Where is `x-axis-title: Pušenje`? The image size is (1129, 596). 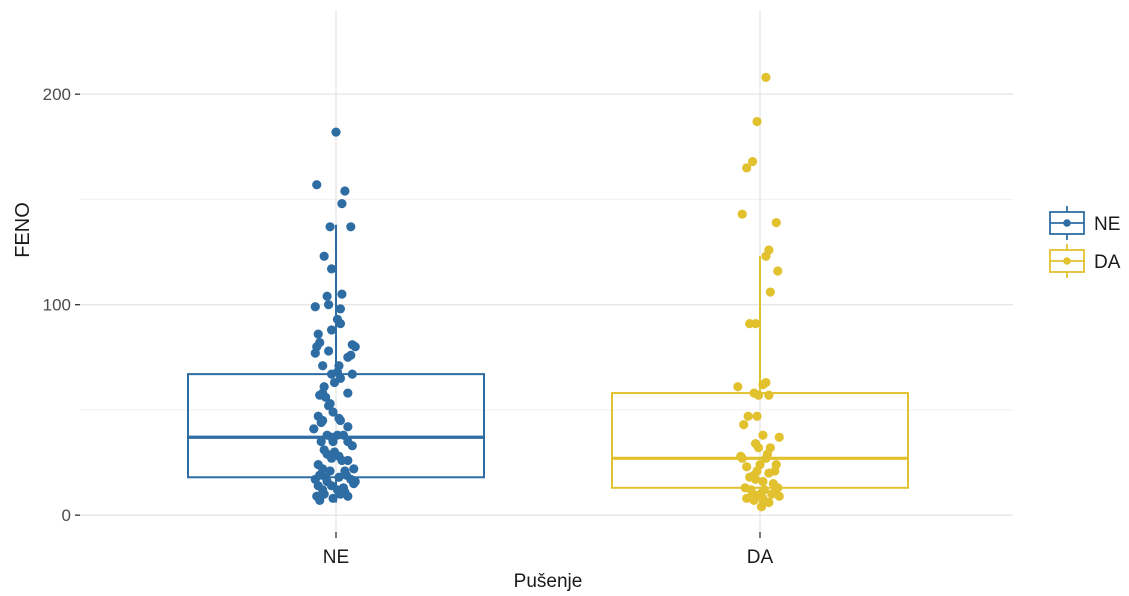
x-axis-title: Pušenje is located at coordinates (548, 581).